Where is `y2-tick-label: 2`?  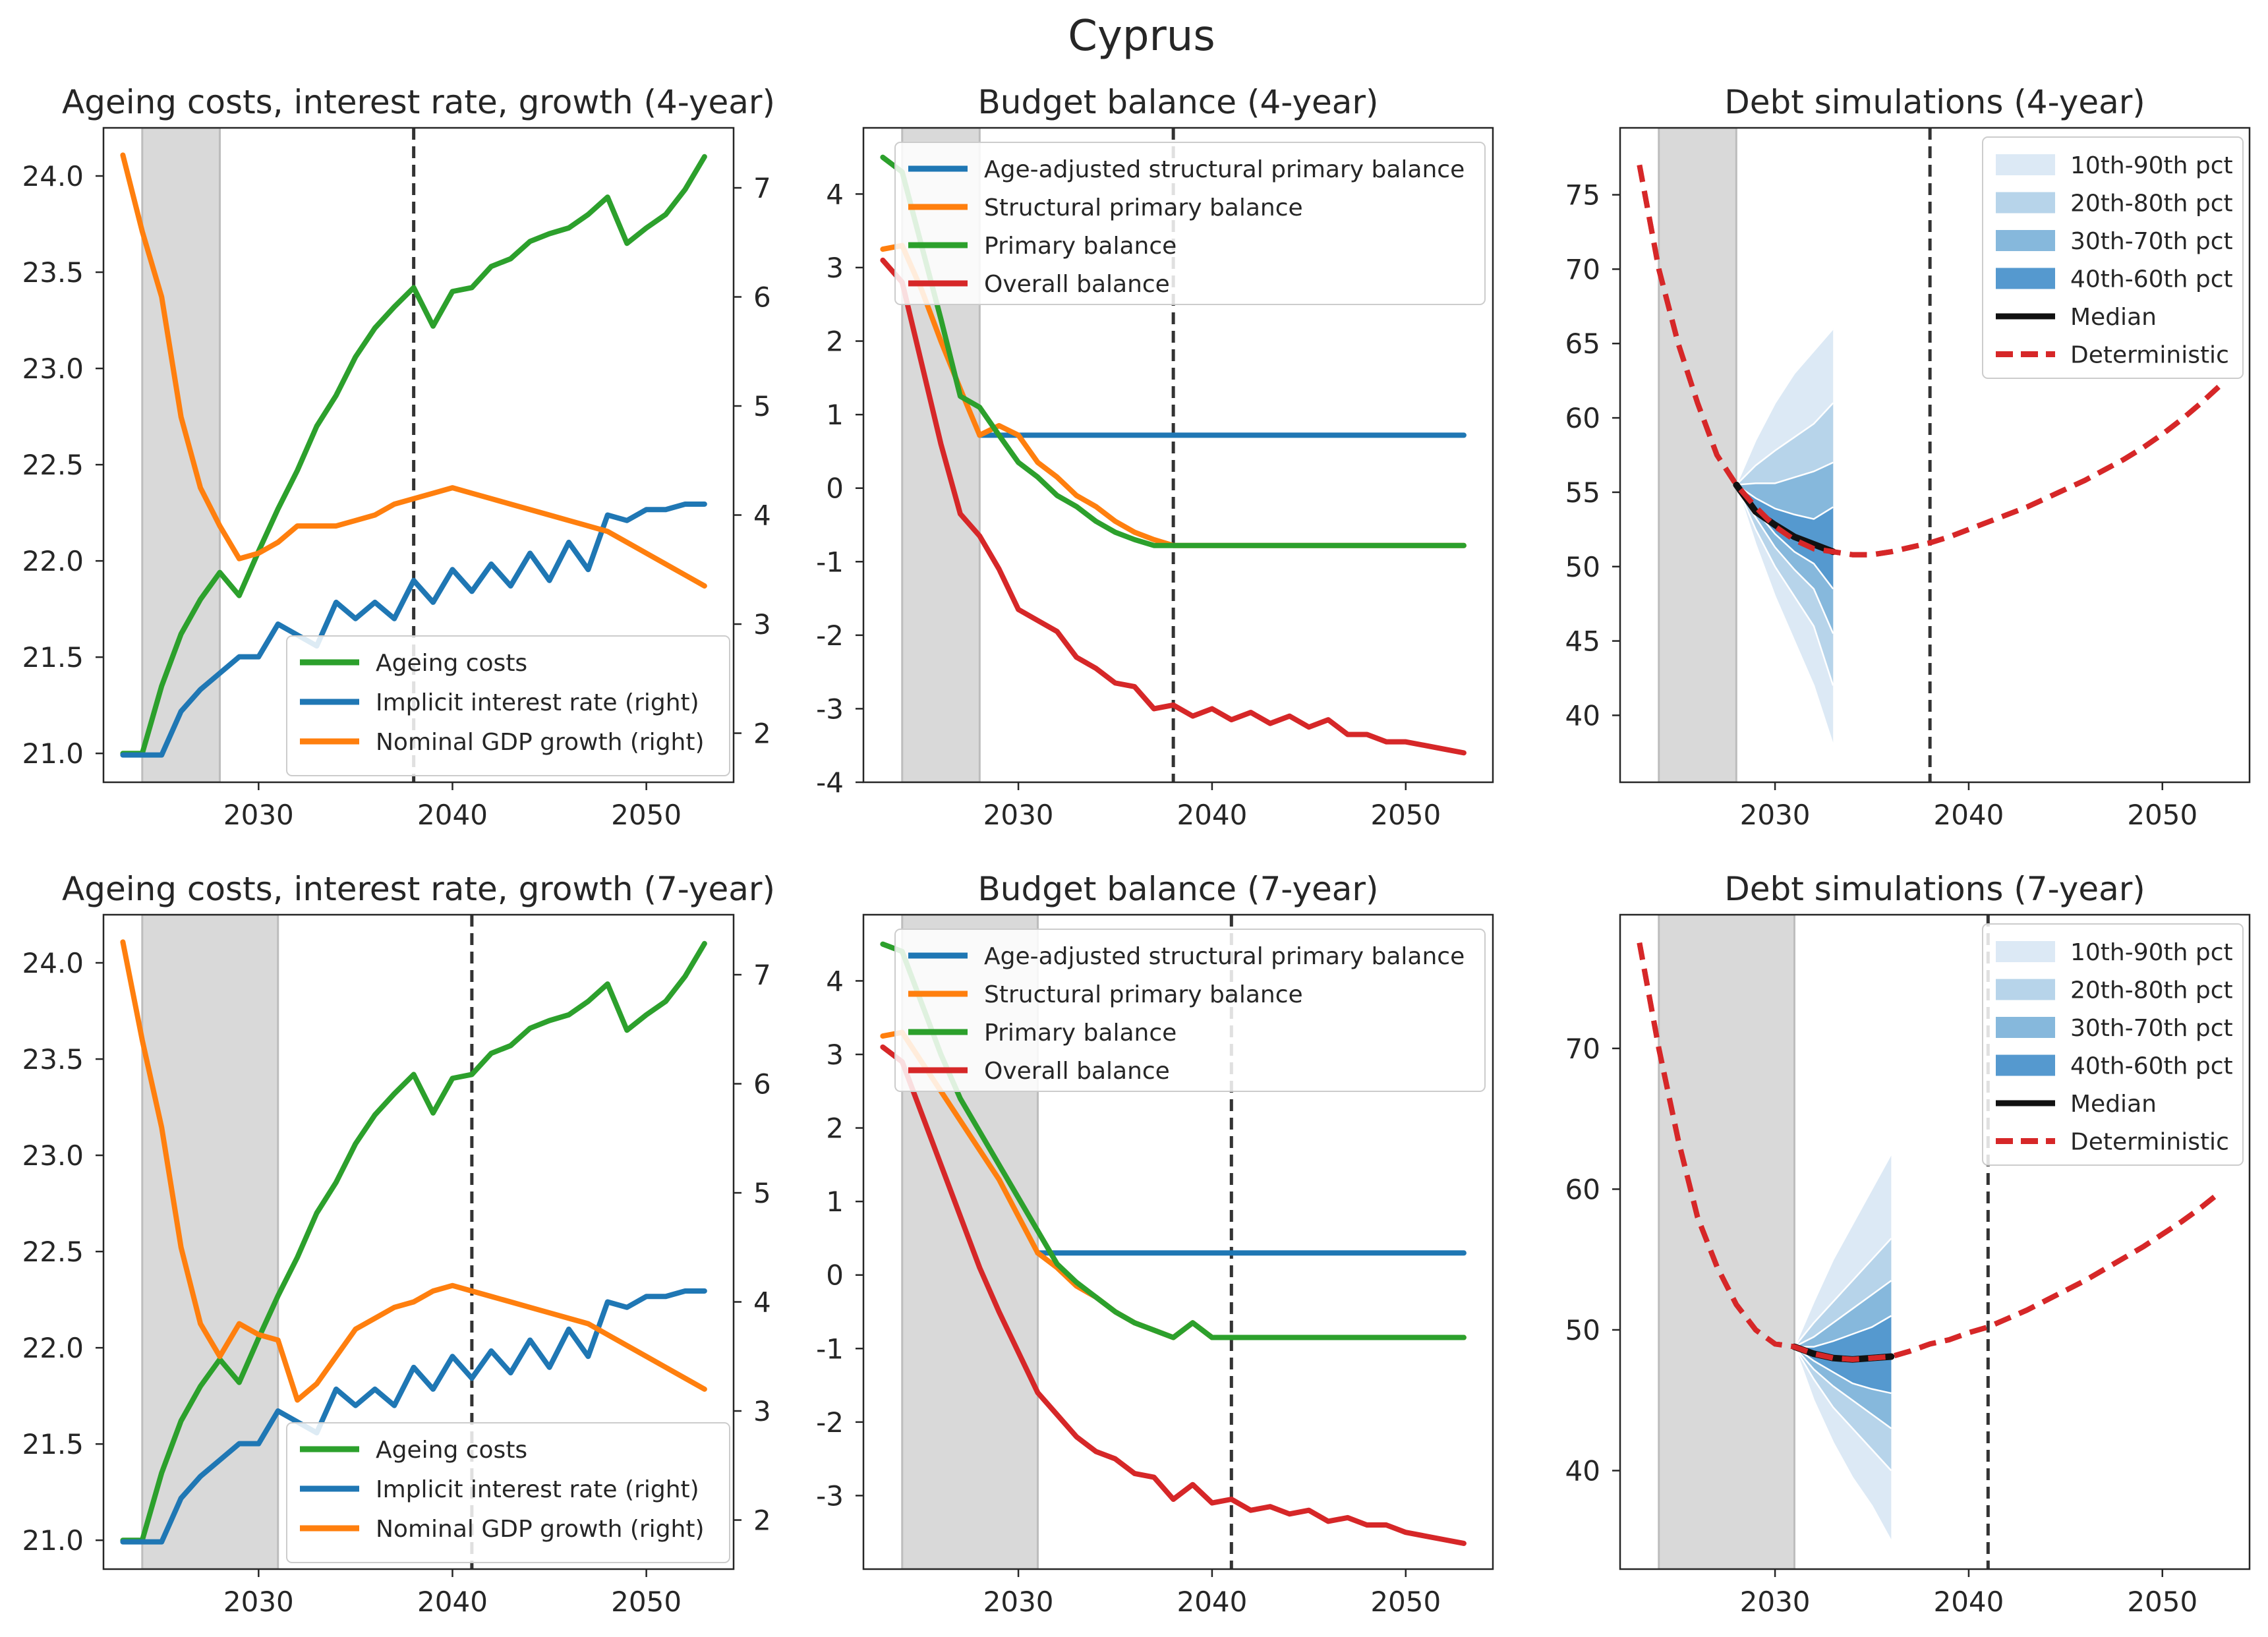 y2-tick-label: 2 is located at coordinates (762, 1521).